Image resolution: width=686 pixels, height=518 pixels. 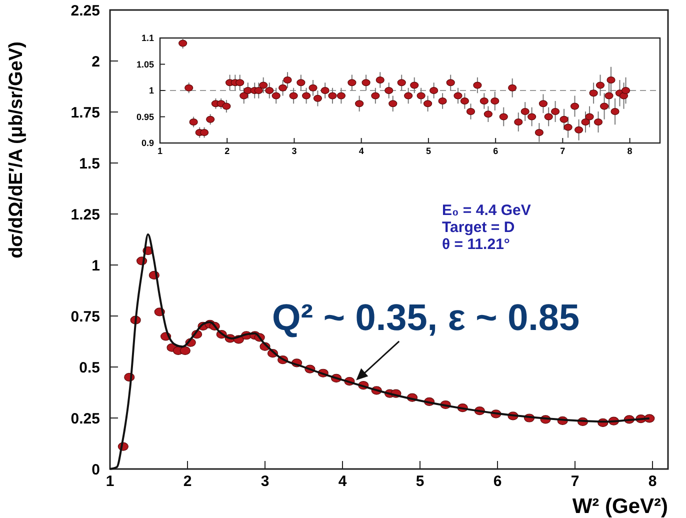 I want to click on annotation: Target = D, so click(x=478, y=227).